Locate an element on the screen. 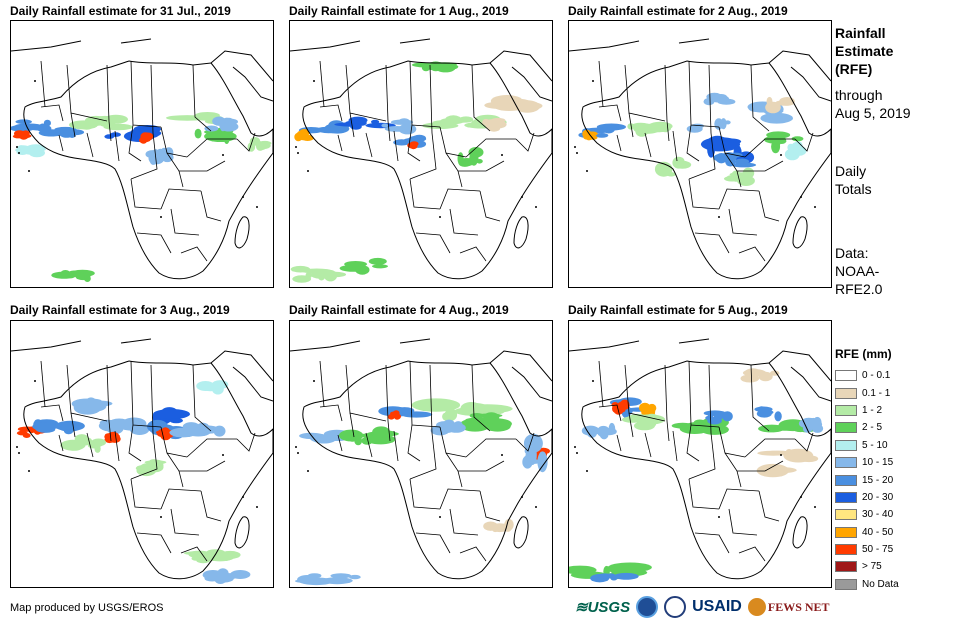  side-period: through Aug 5, 2019 is located at coordinates (873, 104).